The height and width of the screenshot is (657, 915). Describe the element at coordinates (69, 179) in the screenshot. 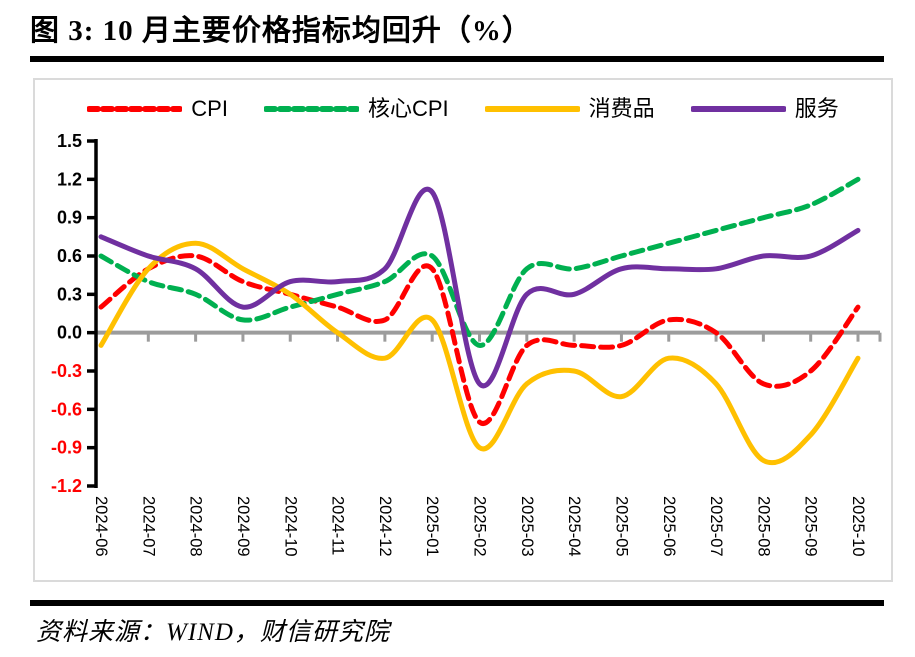

I see `y-tick-label: 1.2` at that location.